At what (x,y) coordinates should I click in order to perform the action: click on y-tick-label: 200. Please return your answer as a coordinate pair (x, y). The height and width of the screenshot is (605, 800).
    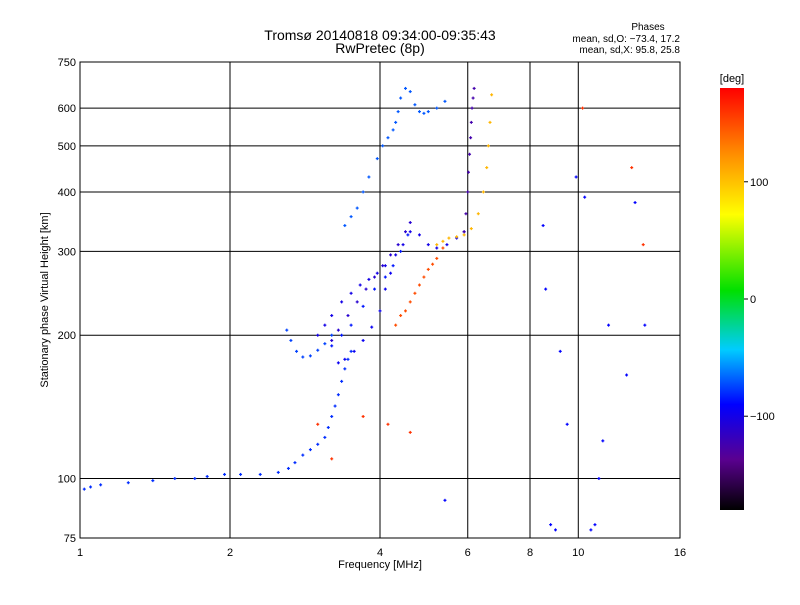
    Looking at the image, I should click on (67, 336).